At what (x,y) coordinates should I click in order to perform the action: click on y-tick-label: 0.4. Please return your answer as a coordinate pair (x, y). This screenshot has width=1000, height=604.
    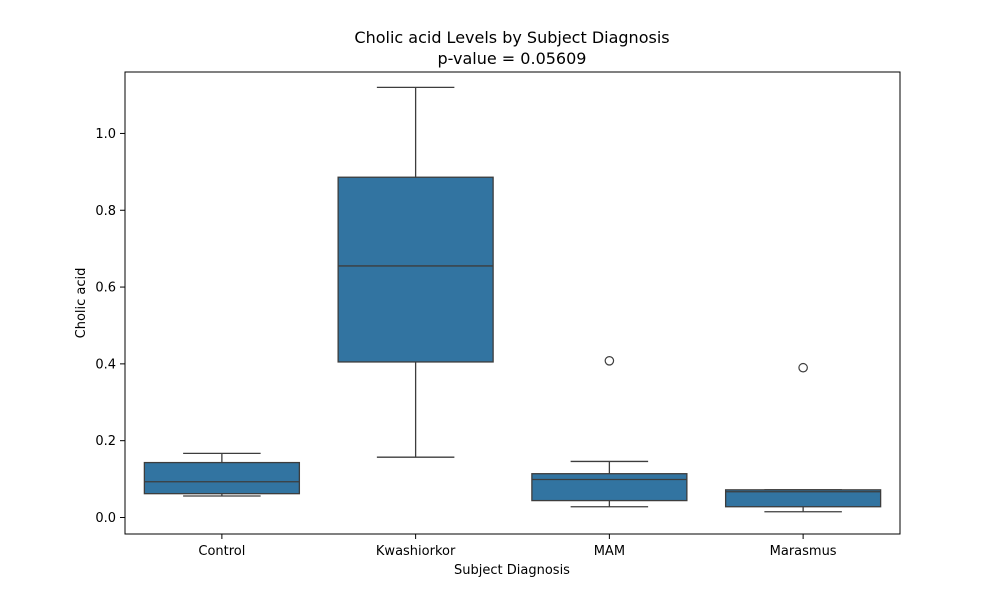
    Looking at the image, I should click on (105, 364).